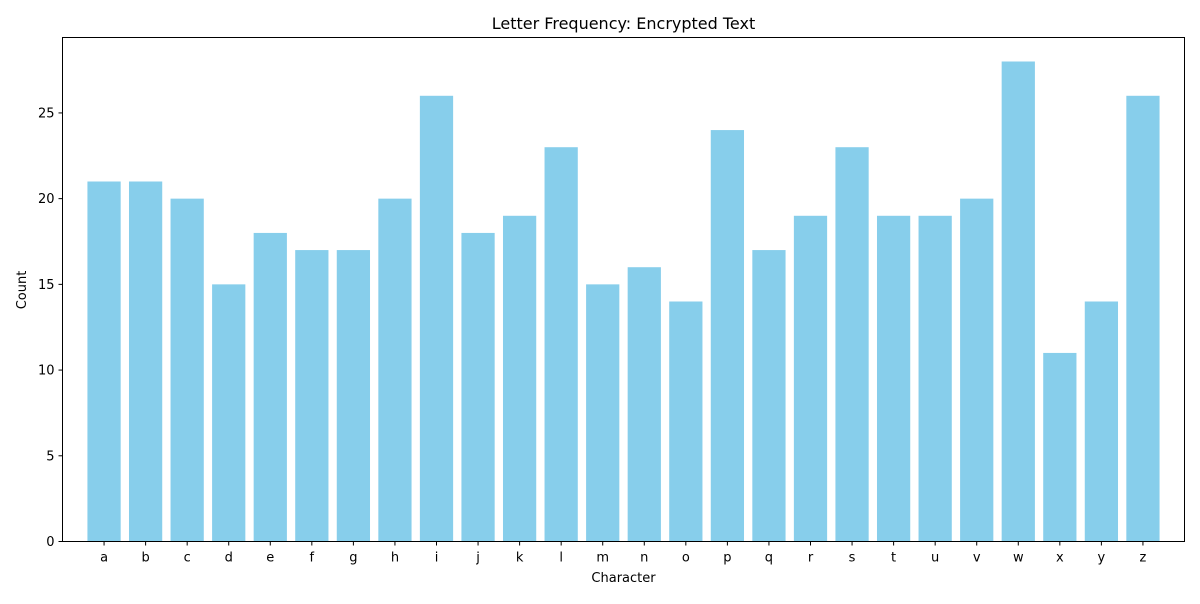  Describe the element at coordinates (1060, 558) in the screenshot. I see `x-tick-label: x` at that location.